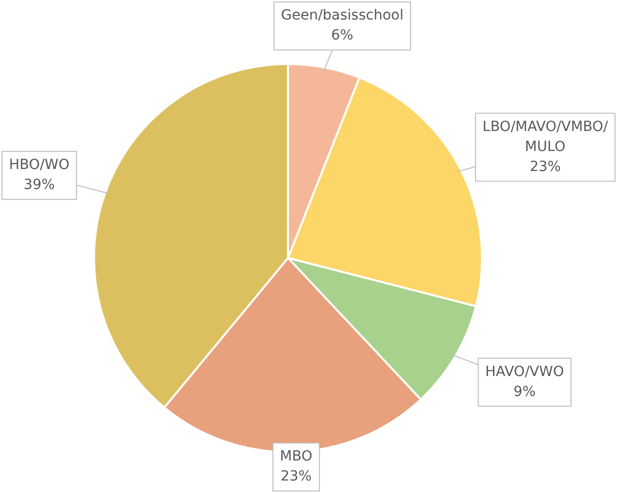  What do you see at coordinates (39, 184) in the screenshot?
I see `data-label: 39%` at bounding box center [39, 184].